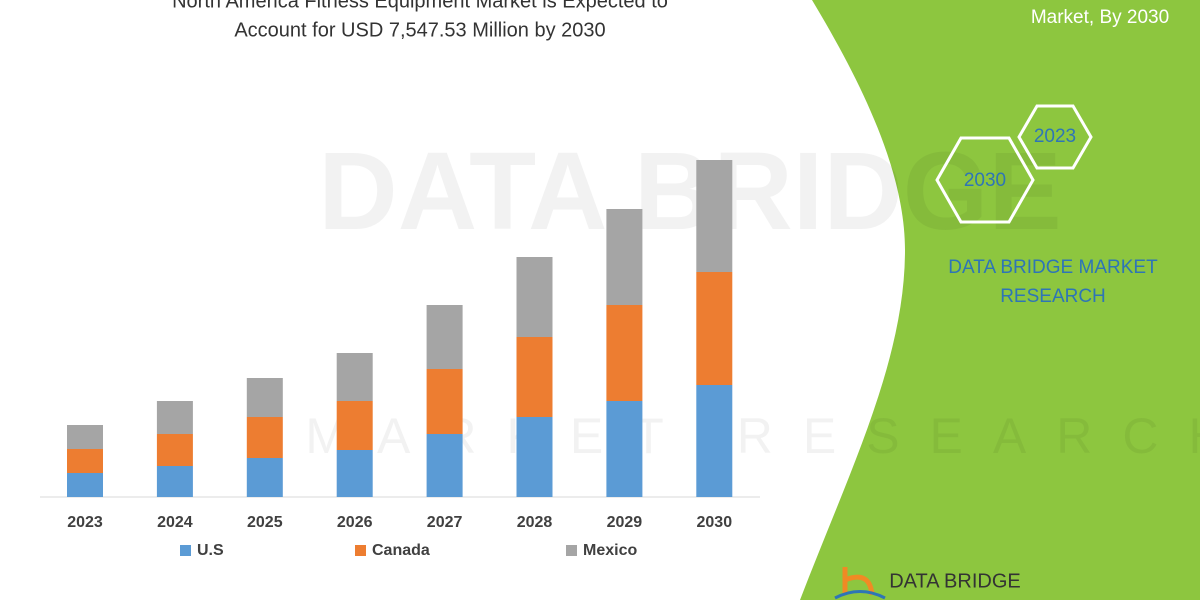 This screenshot has width=1200, height=600. What do you see at coordinates (419, 30) in the screenshot?
I see `chart-title: Account for USD 7,547.53 Million by 2030` at bounding box center [419, 30].